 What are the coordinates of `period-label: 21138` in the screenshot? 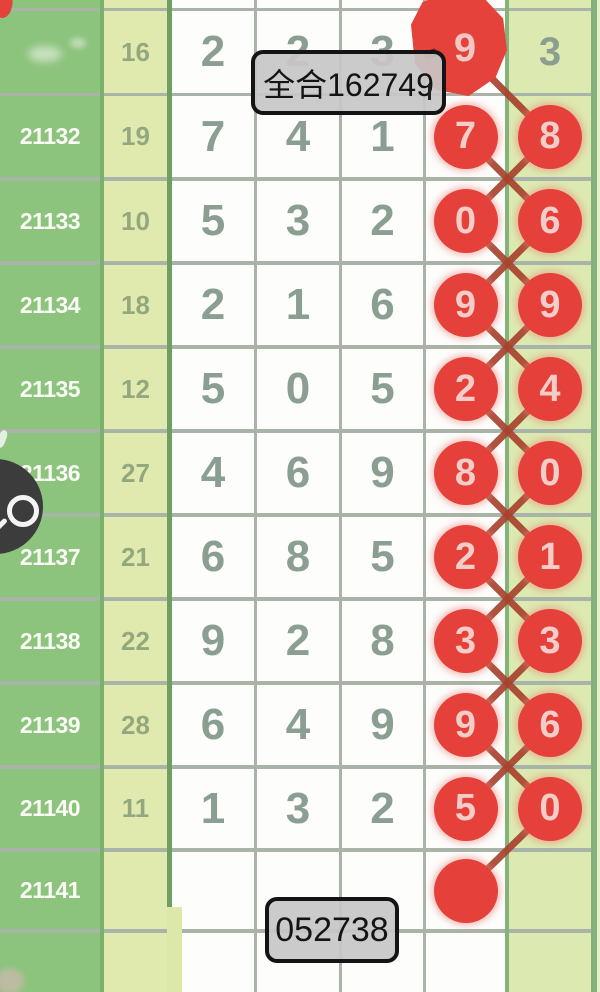 It's located at (50, 640).